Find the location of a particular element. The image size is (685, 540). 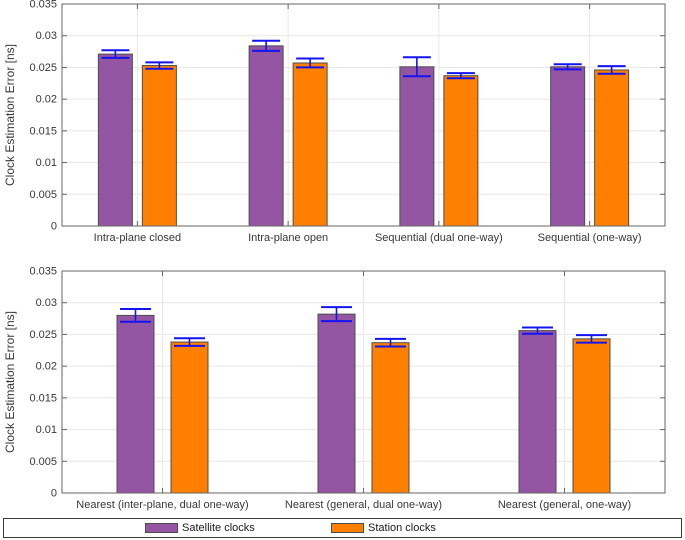

legend: Satellite clocks Station clocks is located at coordinates (342, 528).